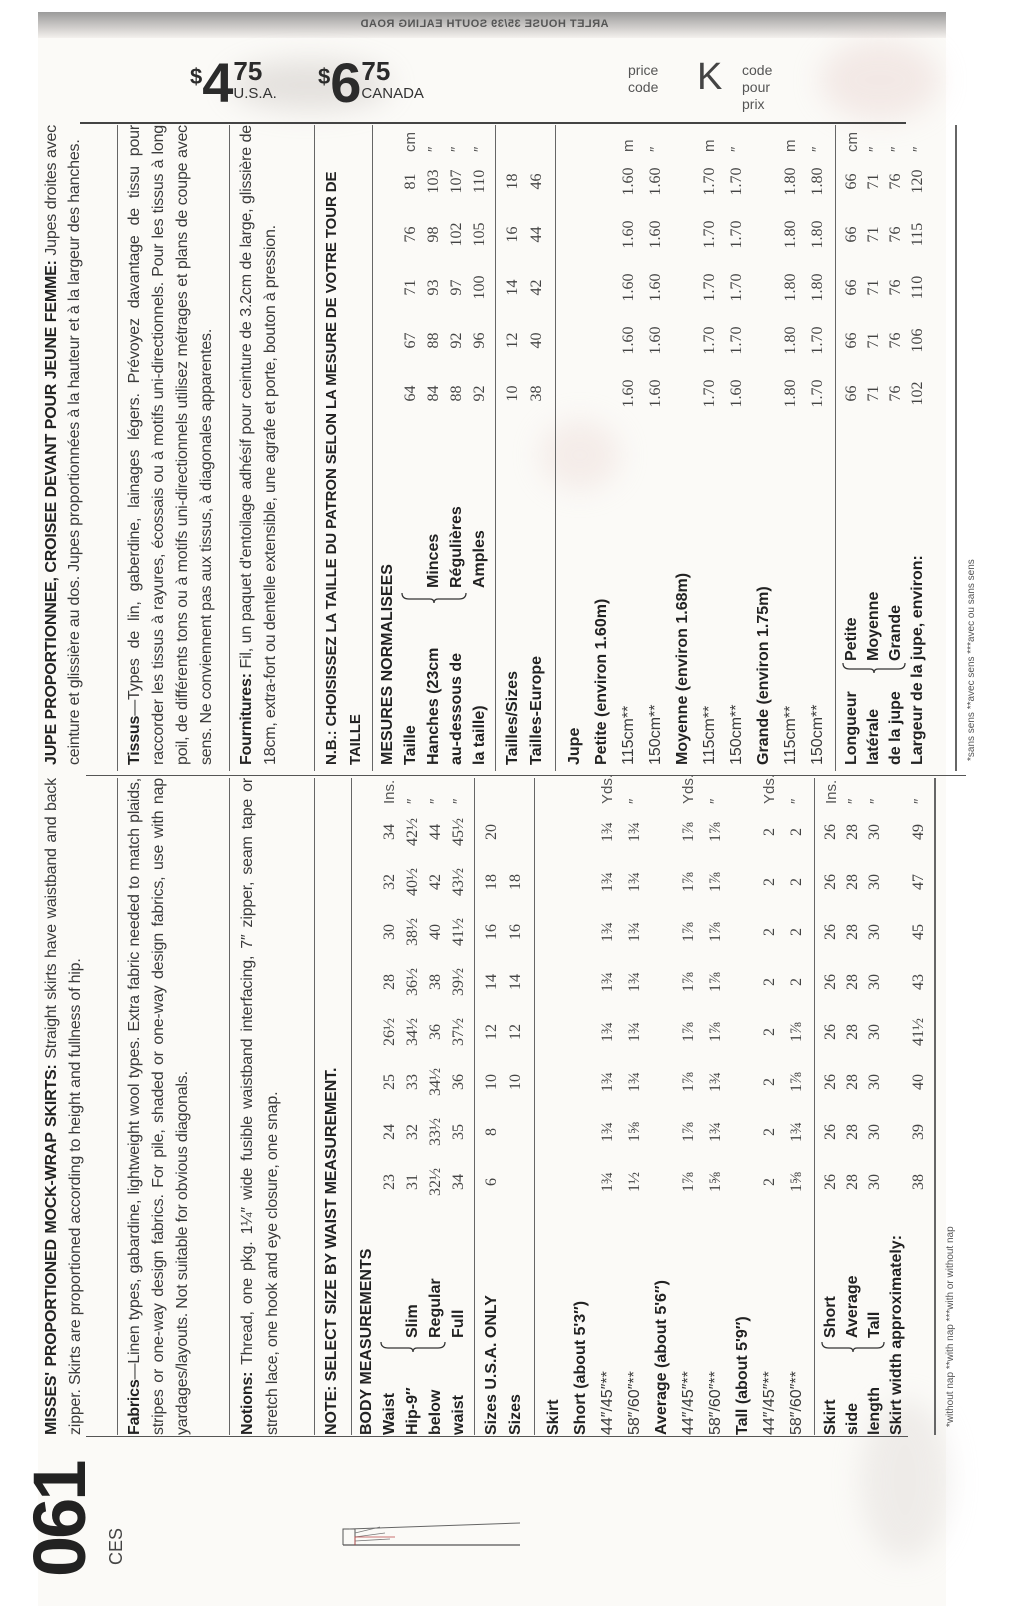 This screenshot has height=1617, width=1015. Describe the element at coordinates (389, 791) in the screenshot. I see `unit-label: Ins.` at that location.